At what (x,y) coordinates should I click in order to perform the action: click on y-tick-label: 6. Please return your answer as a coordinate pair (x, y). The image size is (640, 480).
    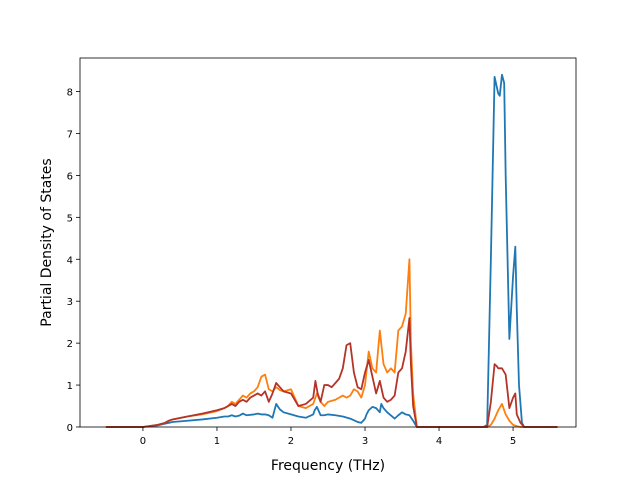
    Looking at the image, I should click on (70, 176).